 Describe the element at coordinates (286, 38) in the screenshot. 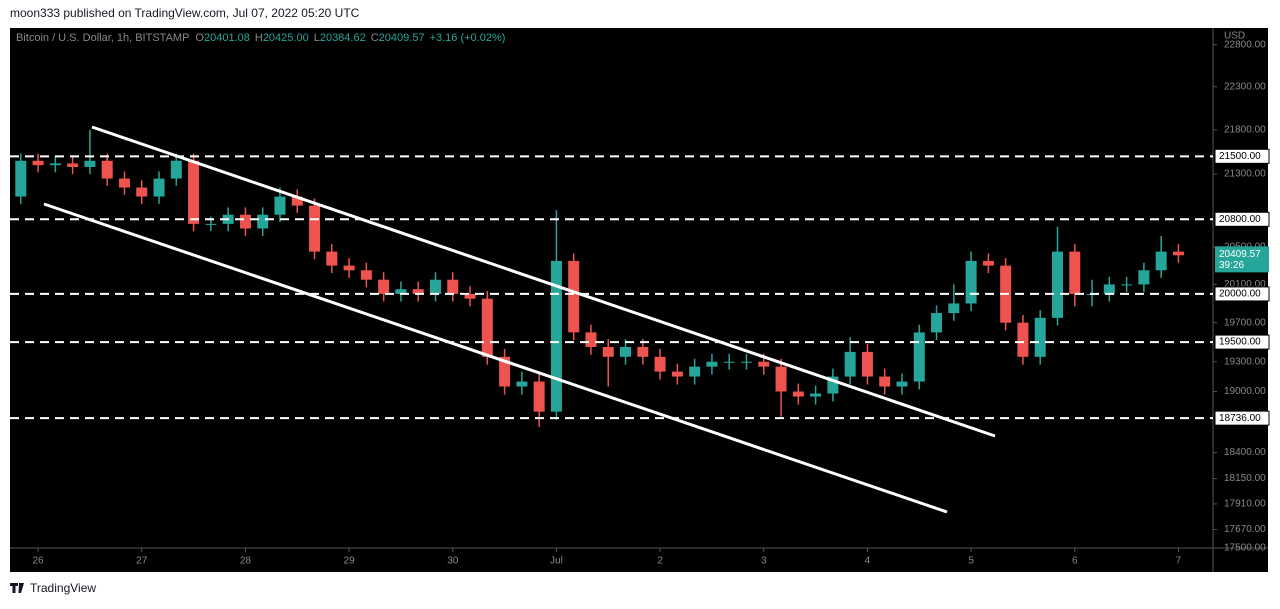

I see `ohlc-value: 20425.00` at that location.